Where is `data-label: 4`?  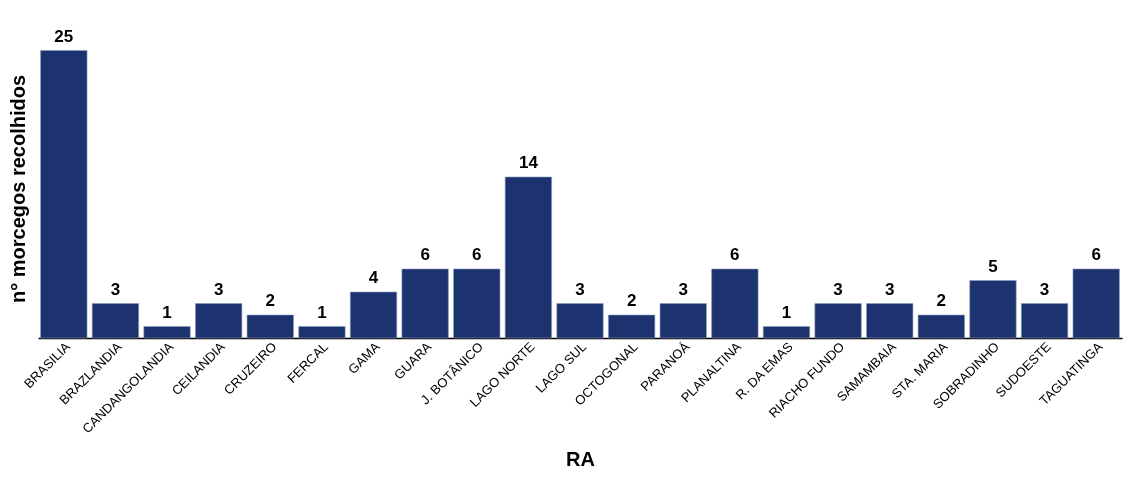 data-label: 4 is located at coordinates (373, 277).